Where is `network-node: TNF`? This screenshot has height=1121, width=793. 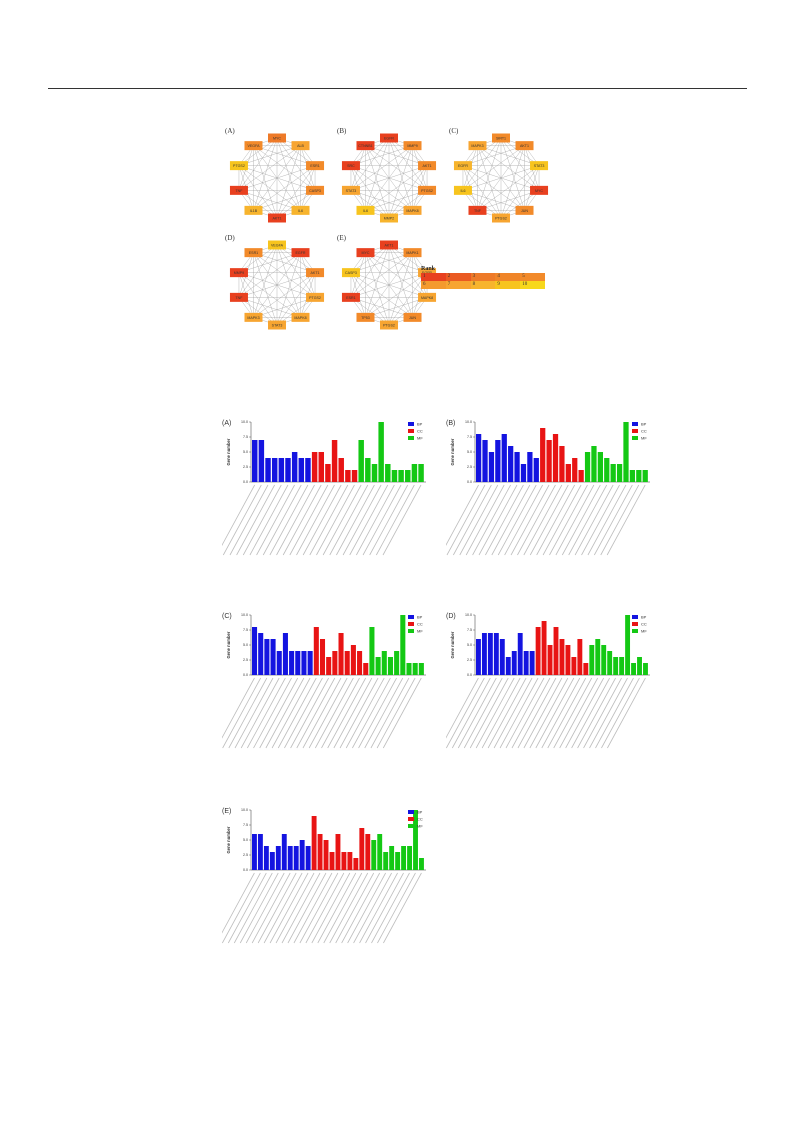
network-node: TNF is located at coordinates (477, 210).